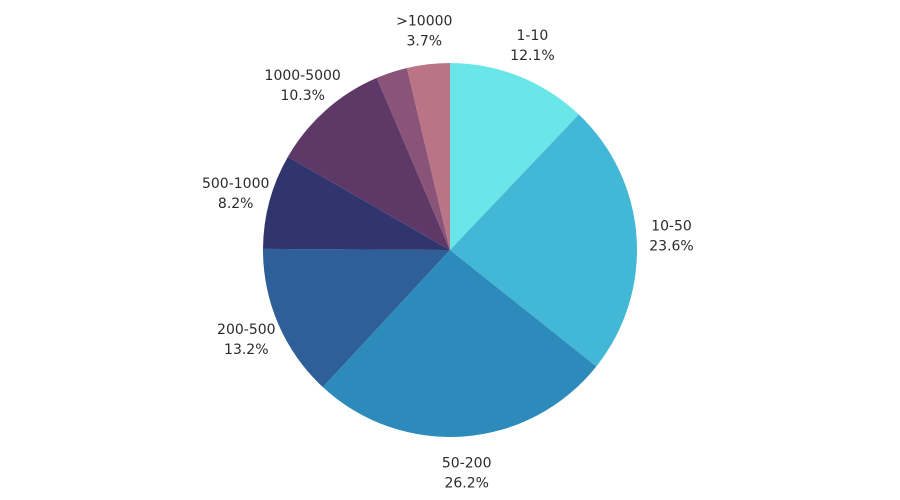 The image size is (900, 500). What do you see at coordinates (467, 463) in the screenshot?
I see `slice-category-2: 50-200` at bounding box center [467, 463].